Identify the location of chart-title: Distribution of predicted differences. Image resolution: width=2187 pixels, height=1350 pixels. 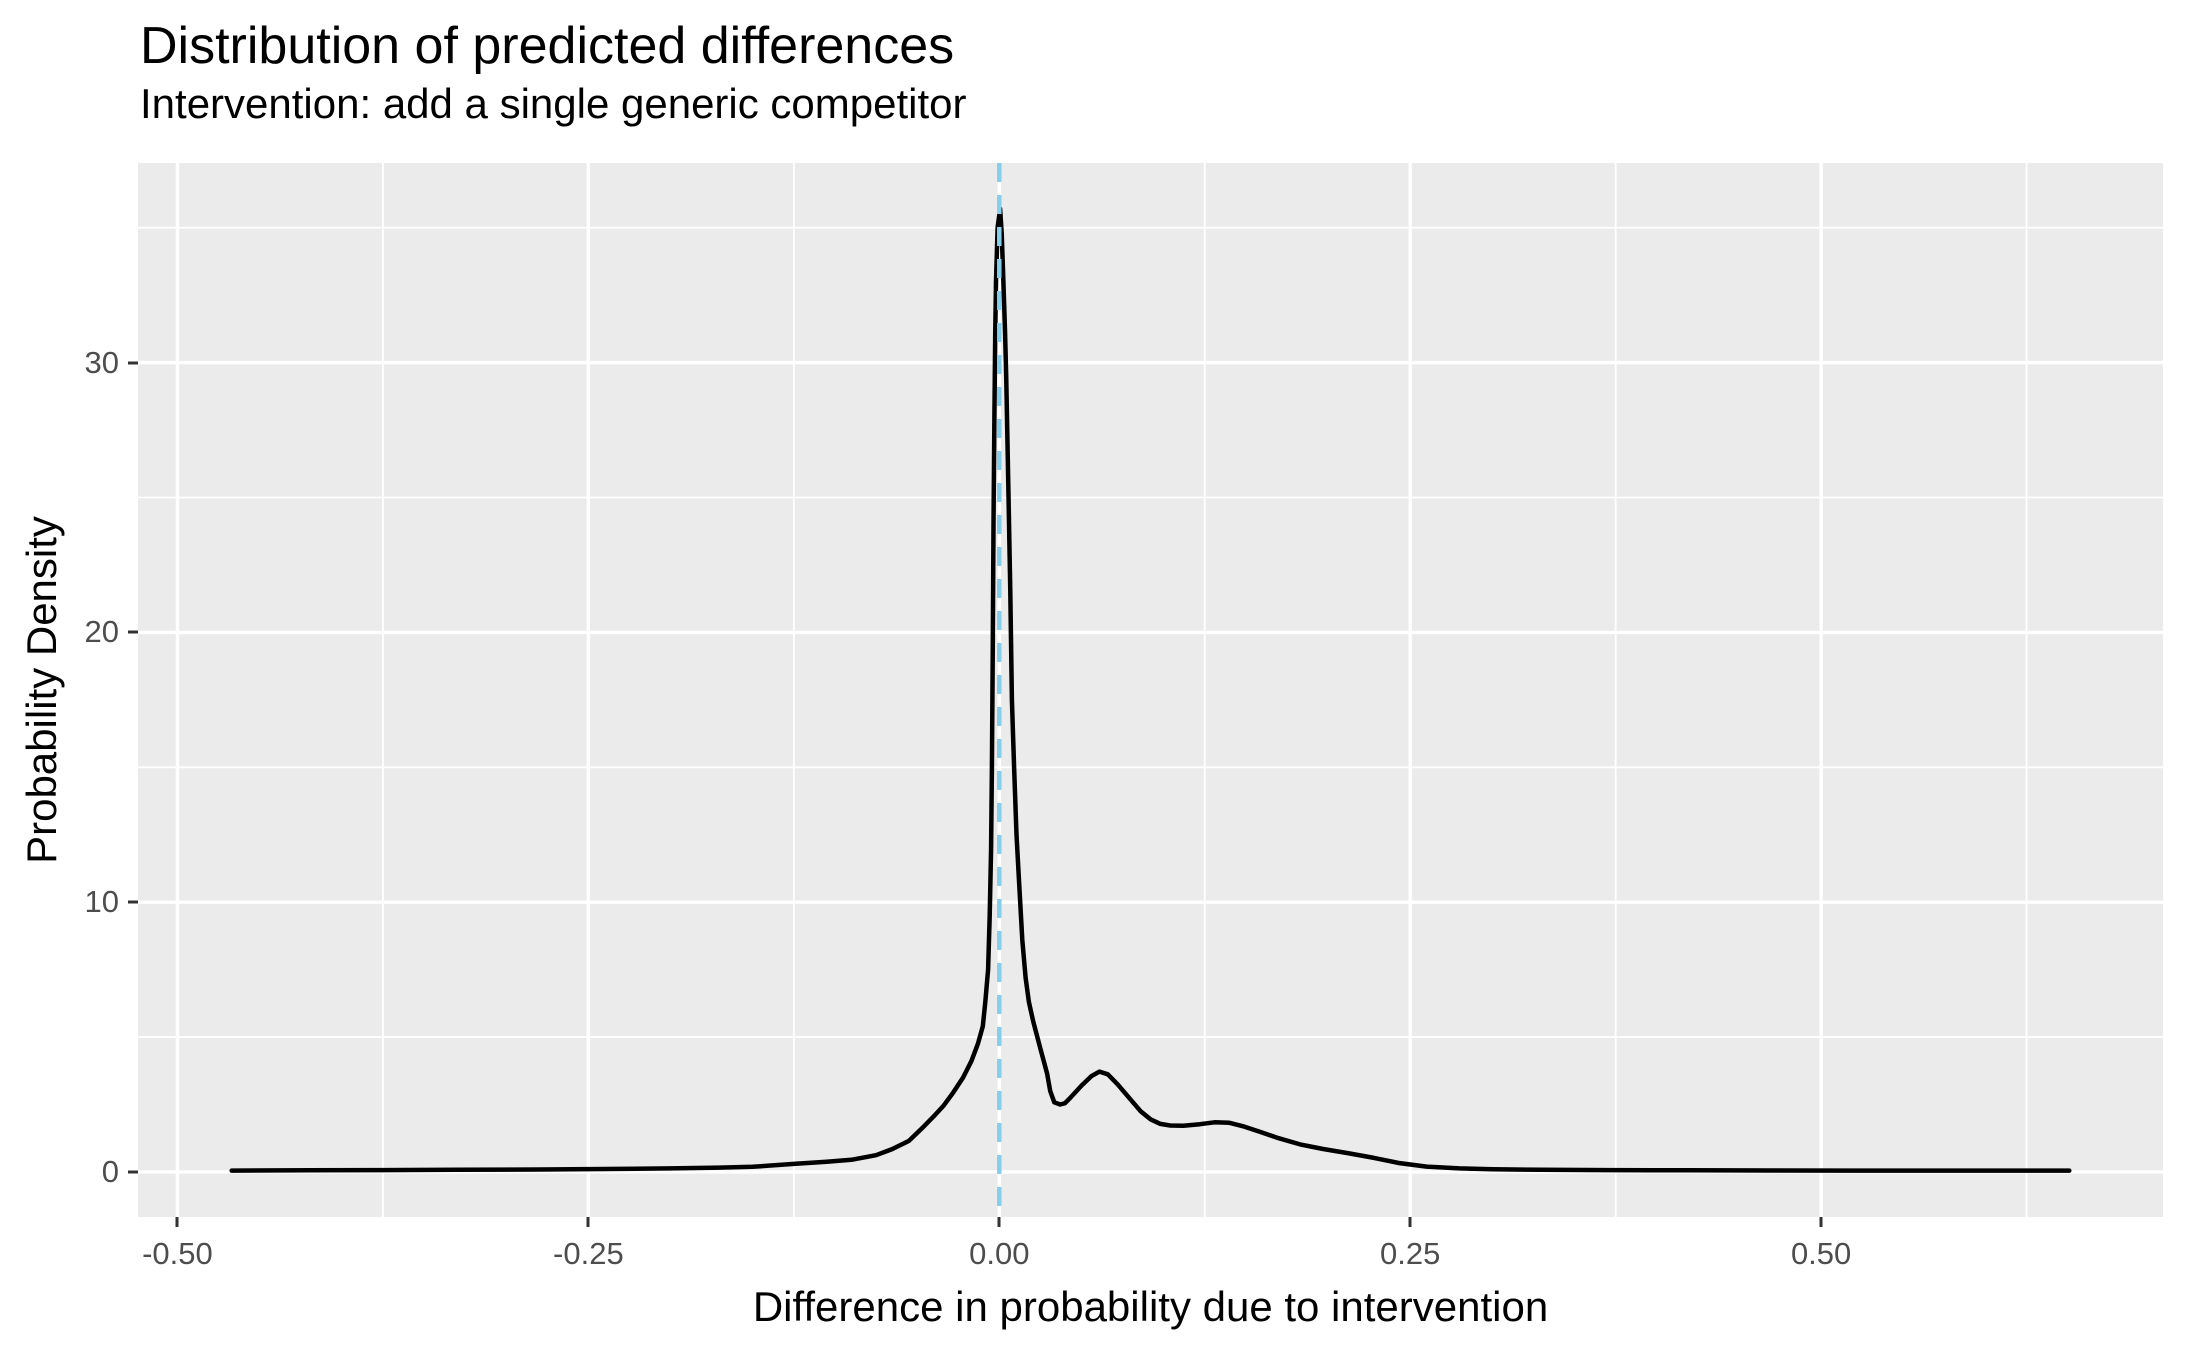
(547, 46).